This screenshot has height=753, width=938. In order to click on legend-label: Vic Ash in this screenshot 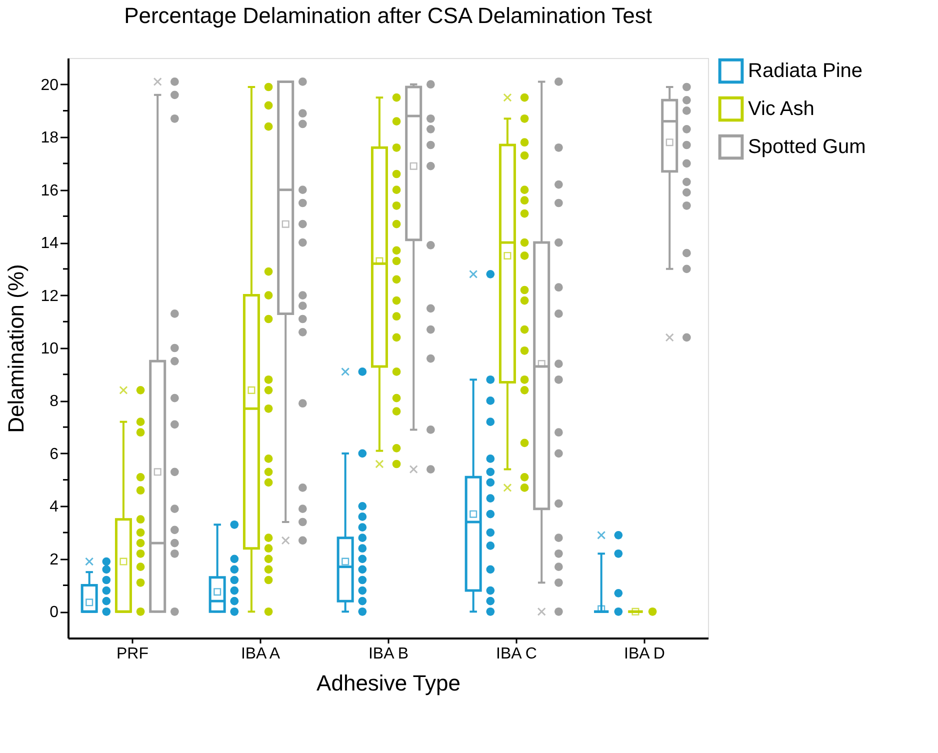, I will do `click(781, 109)`.